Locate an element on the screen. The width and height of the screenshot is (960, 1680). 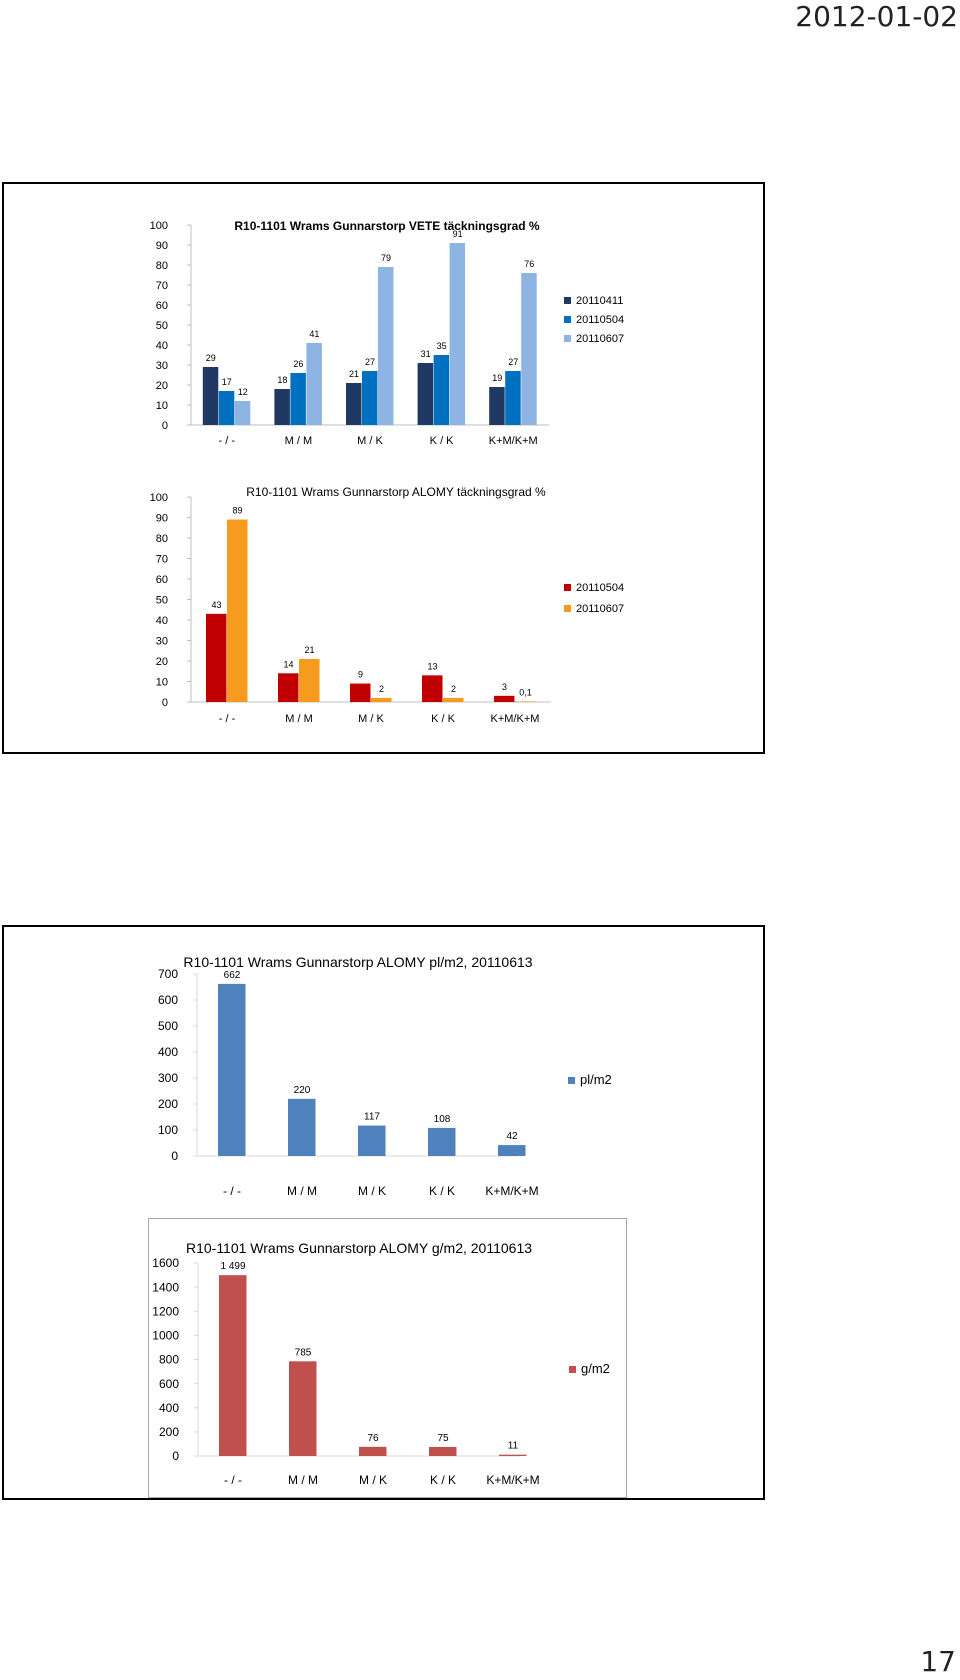
y-tick-label: 40 is located at coordinates (162, 346).